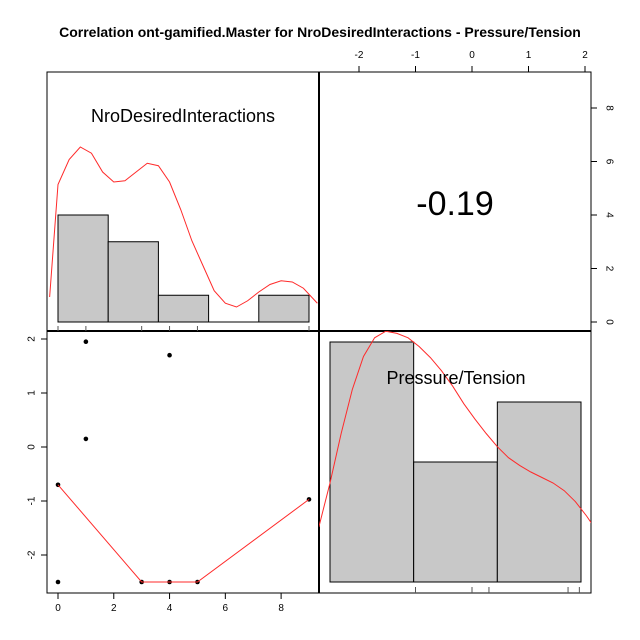 The width and height of the screenshot is (640, 640). Describe the element at coordinates (359, 55) in the screenshot. I see `top-axis-tick-label: -2` at that location.